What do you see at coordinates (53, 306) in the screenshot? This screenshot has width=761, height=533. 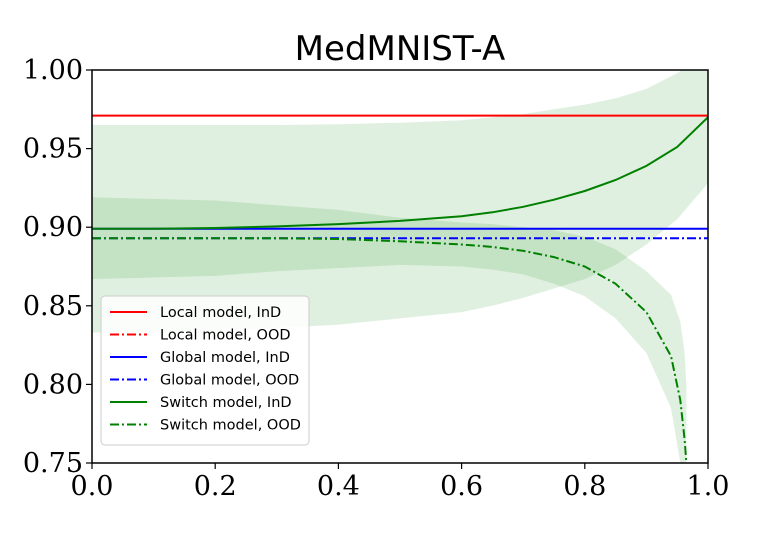 I see `y-tick-label: 0.85` at bounding box center [53, 306].